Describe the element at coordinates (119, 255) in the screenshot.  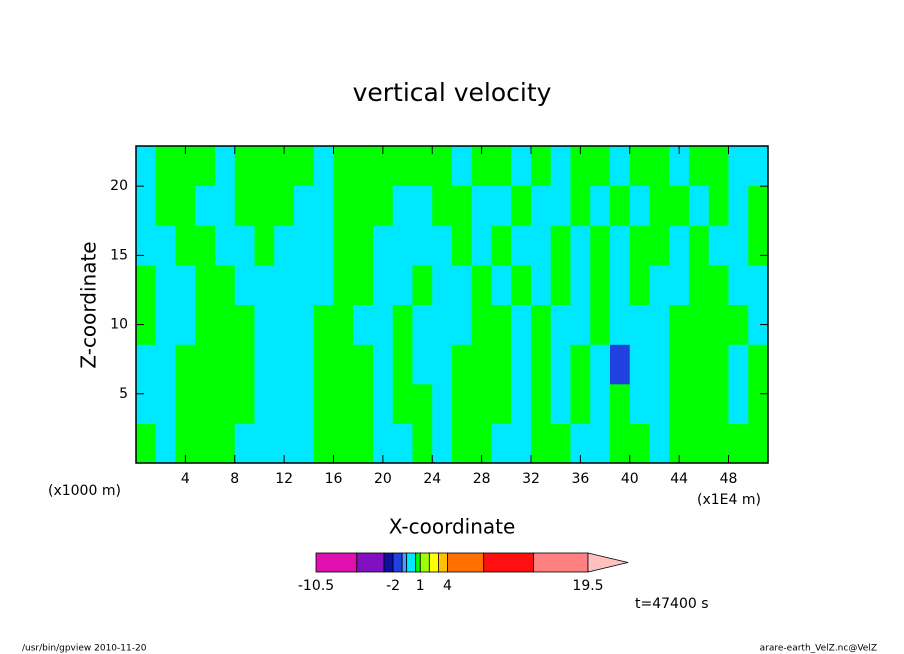
I see `y-tick-label: 15` at that location.